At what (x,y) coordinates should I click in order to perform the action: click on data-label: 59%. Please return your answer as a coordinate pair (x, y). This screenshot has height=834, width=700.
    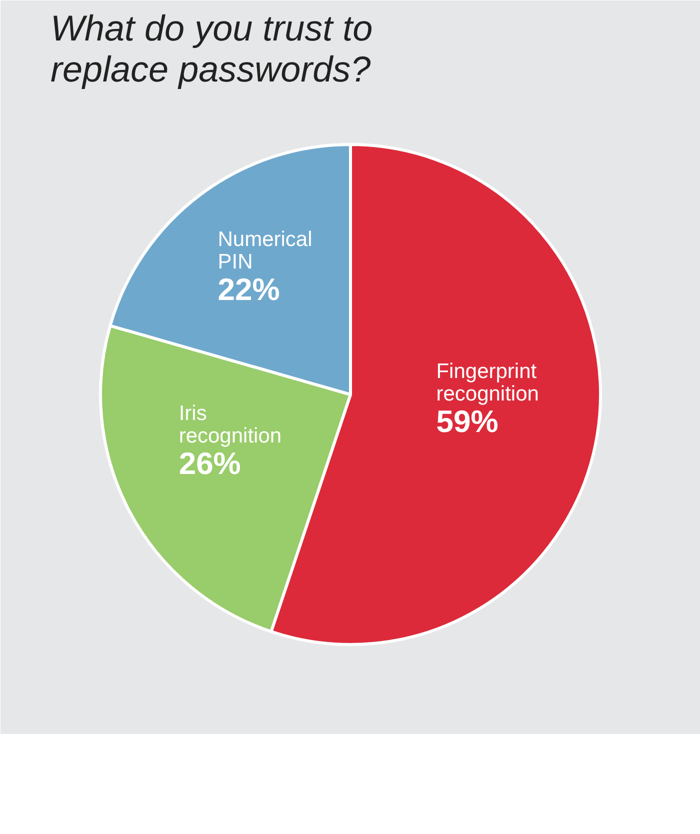
    Looking at the image, I should click on (467, 422).